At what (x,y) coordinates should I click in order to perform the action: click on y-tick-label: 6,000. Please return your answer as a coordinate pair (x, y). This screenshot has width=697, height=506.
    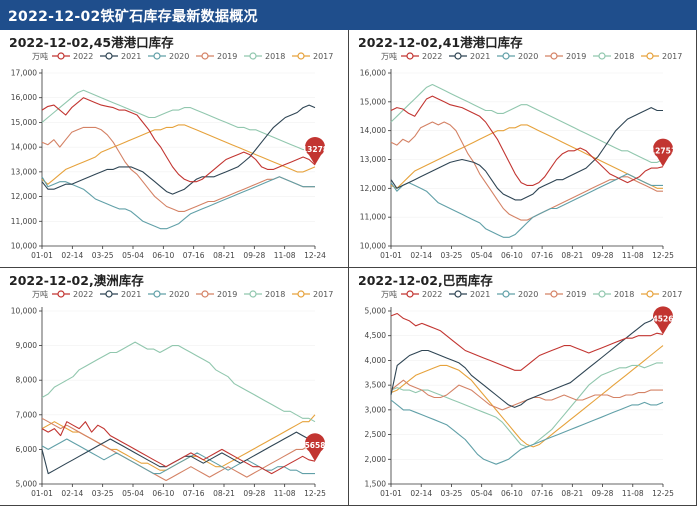
    Looking at the image, I should click on (27, 449).